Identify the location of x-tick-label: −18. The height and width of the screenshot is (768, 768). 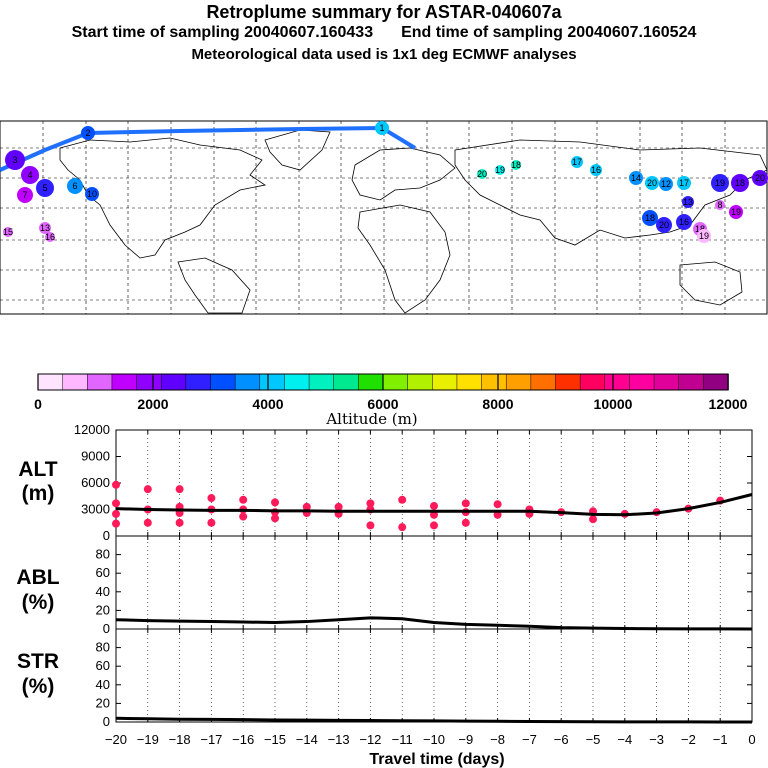
(180, 739).